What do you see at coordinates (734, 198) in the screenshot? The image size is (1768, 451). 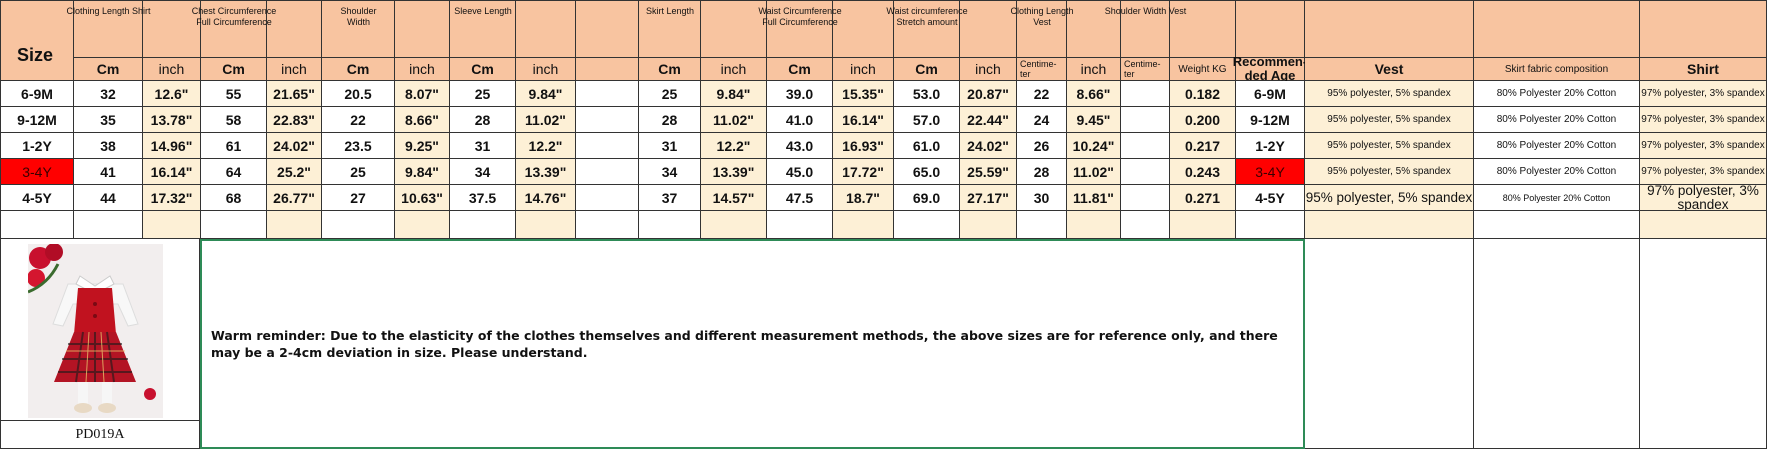 I see `table-cell: 14.57"` at bounding box center [734, 198].